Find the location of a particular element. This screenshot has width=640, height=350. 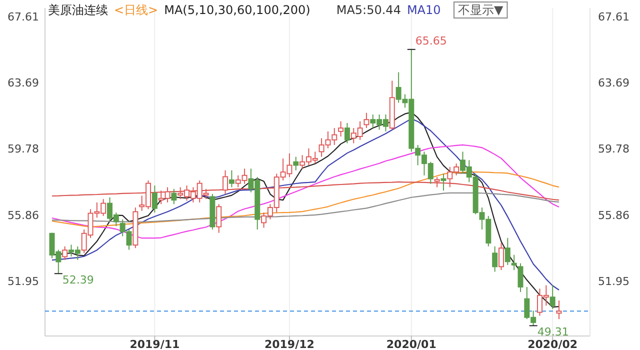

annotation: 65.65 is located at coordinates (431, 41).